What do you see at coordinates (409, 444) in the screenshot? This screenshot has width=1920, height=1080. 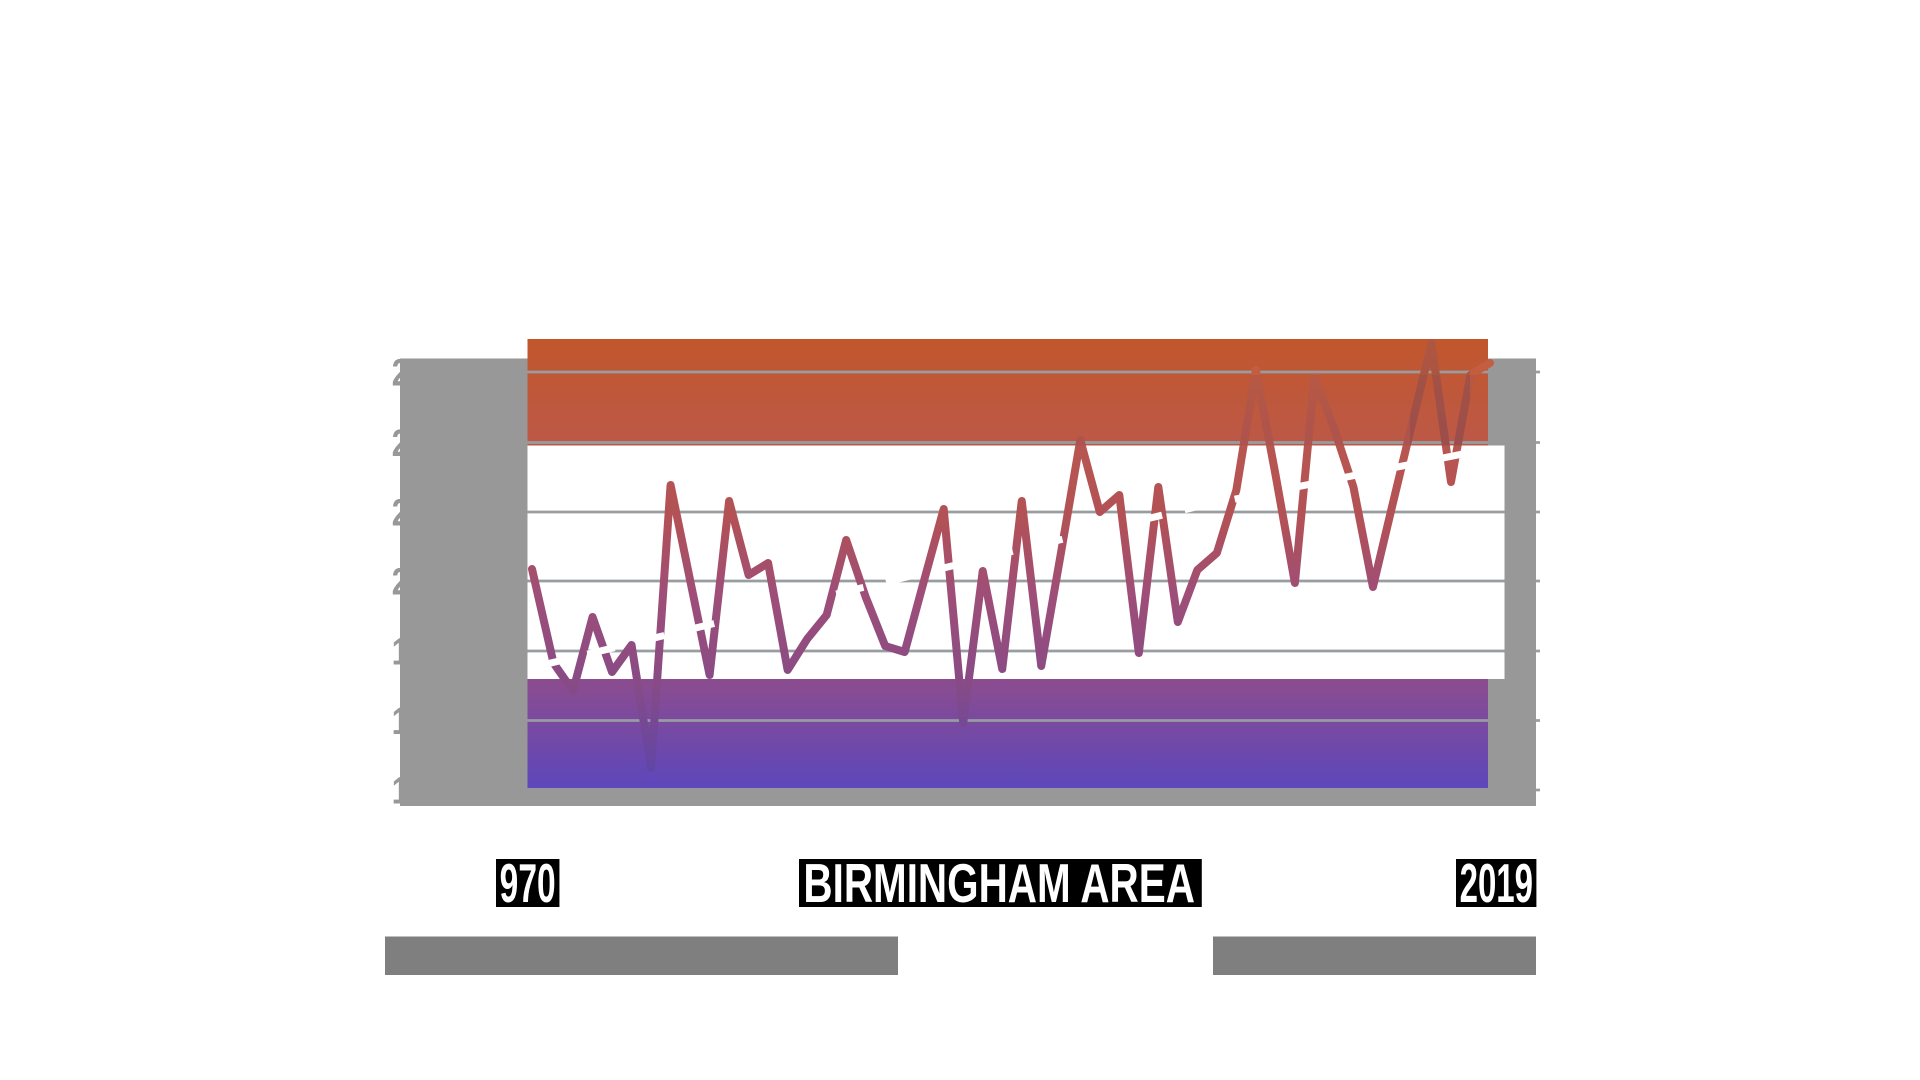 I see `svg-text: 24` at bounding box center [409, 444].